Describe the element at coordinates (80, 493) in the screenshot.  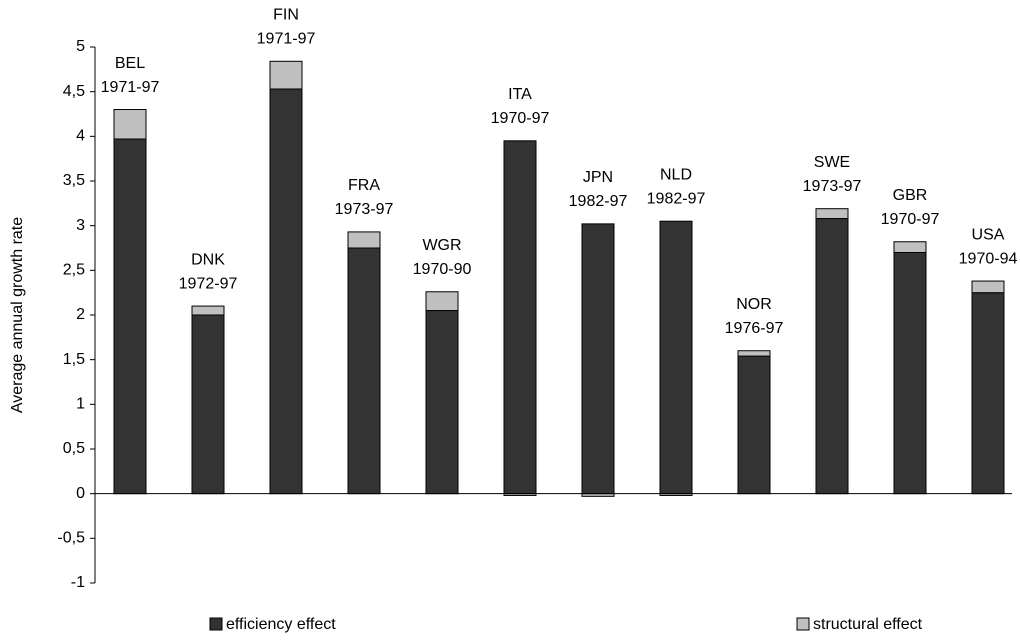
I see `y-tick-label: 0` at that location.